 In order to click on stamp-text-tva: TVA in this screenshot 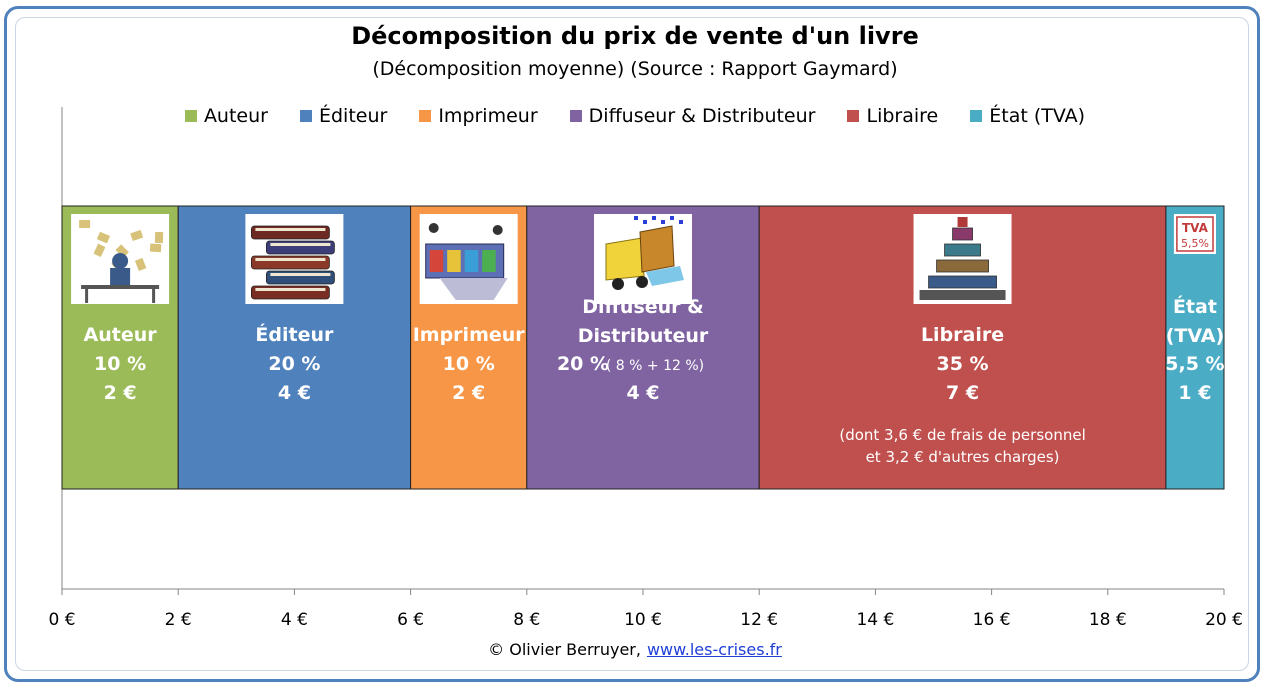, I will do `click(1195, 228)`.